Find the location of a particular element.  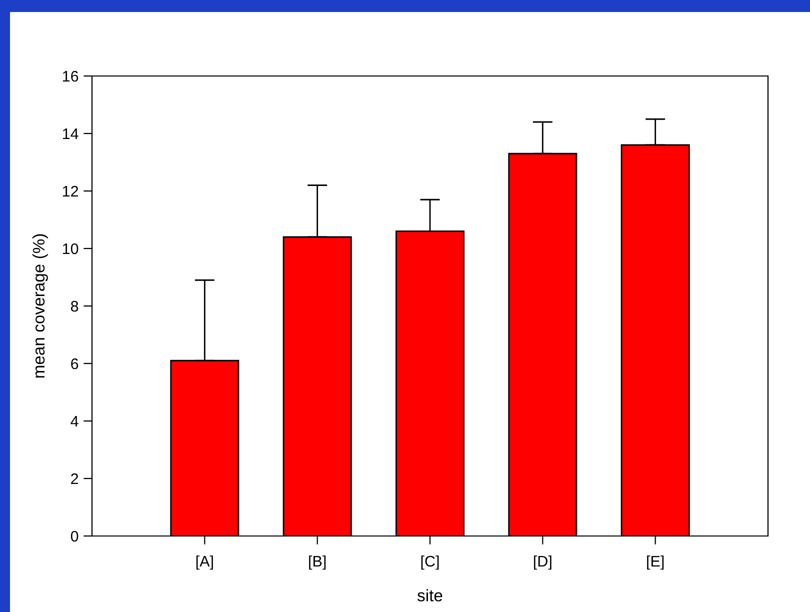

y-tick-label: 6 is located at coordinates (74, 364).